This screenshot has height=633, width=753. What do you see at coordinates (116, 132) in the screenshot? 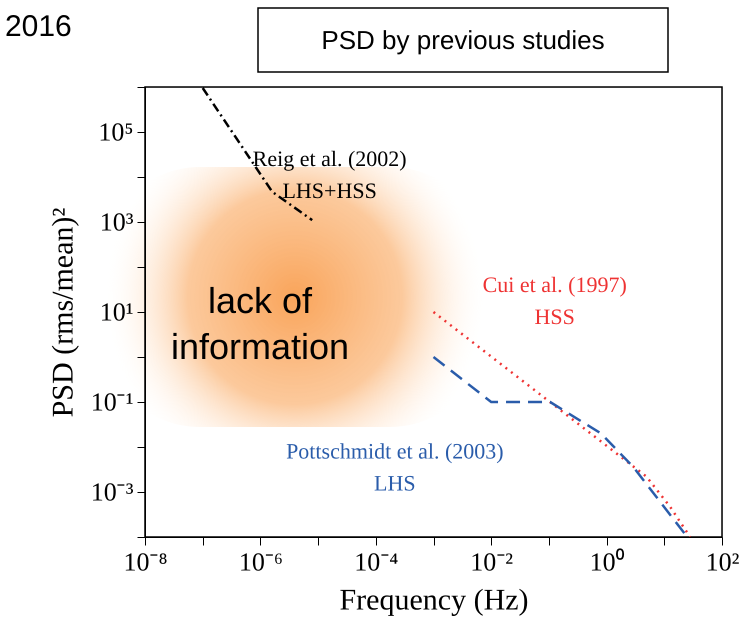
I see `y-tick-label: 10⁵` at bounding box center [116, 132].